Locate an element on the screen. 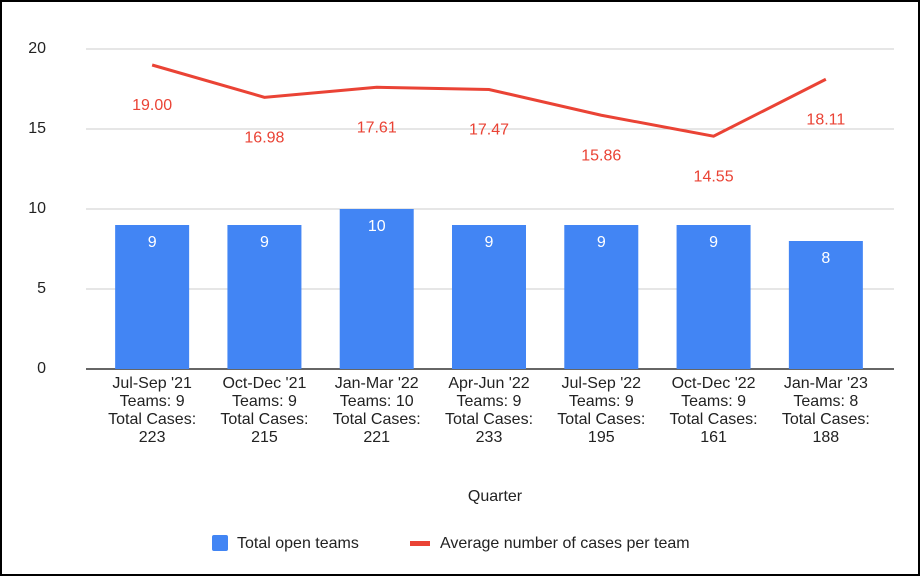 The height and width of the screenshot is (576, 920). x-tick-label: Oct-Dec '22 is located at coordinates (714, 383).